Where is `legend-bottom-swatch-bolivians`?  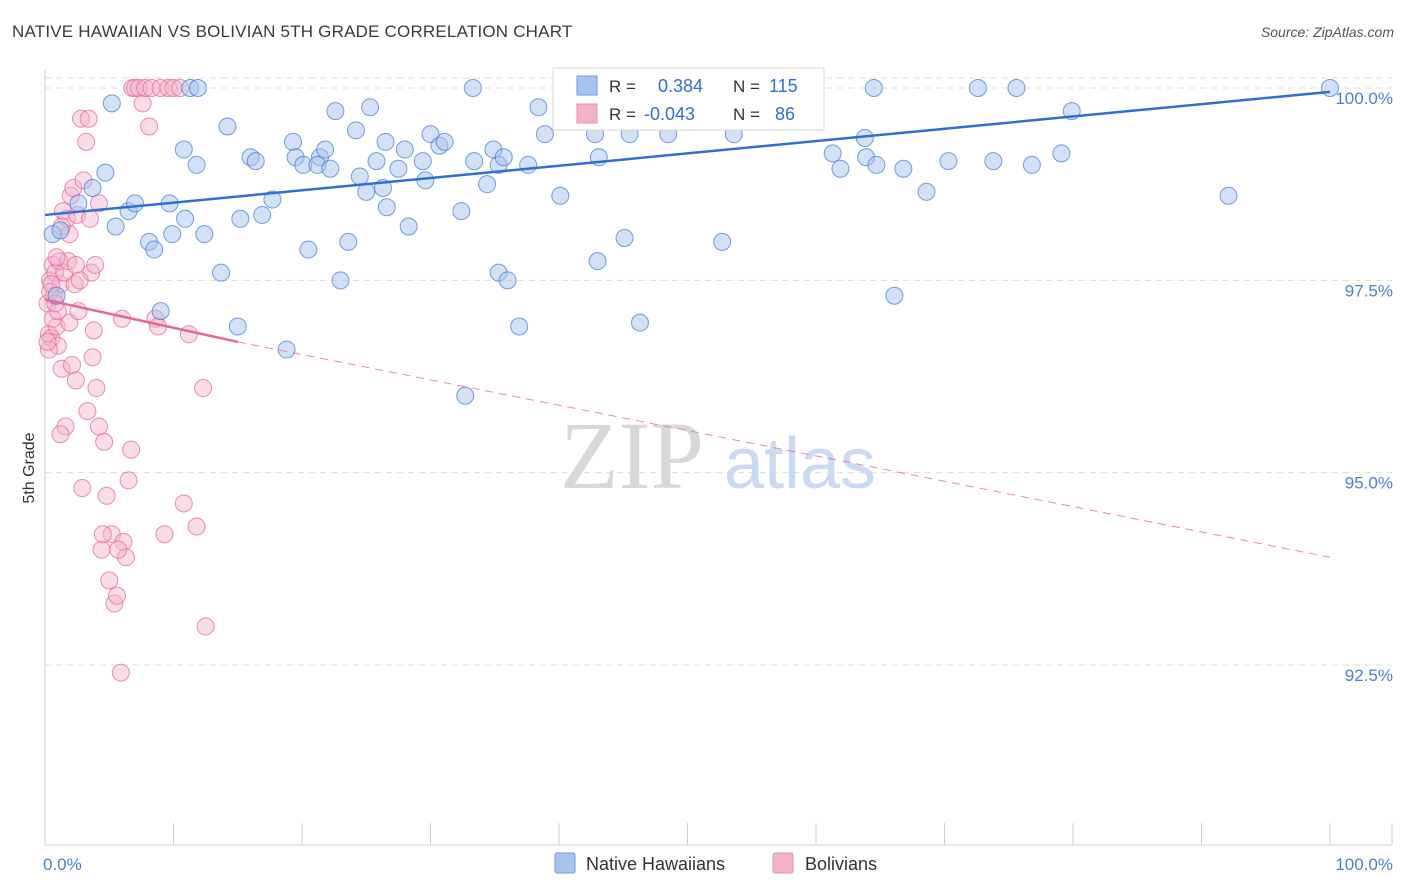 legend-bottom-swatch-bolivians is located at coordinates (783, 863).